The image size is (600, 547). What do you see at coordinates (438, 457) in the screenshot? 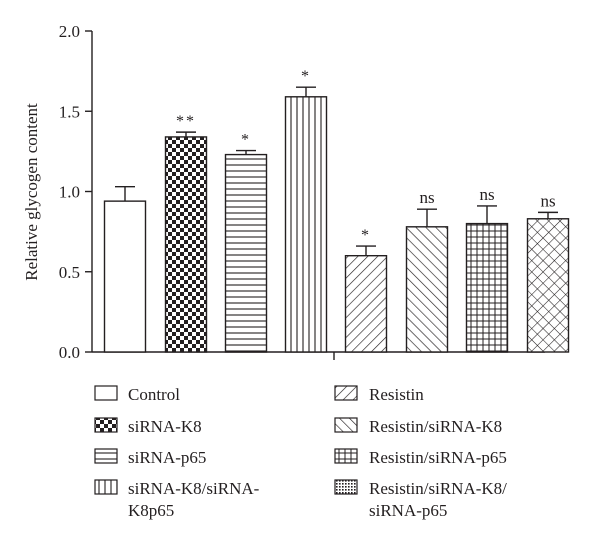
I see `legend-label-6: Resistin/siRNA-p65` at bounding box center [438, 457].